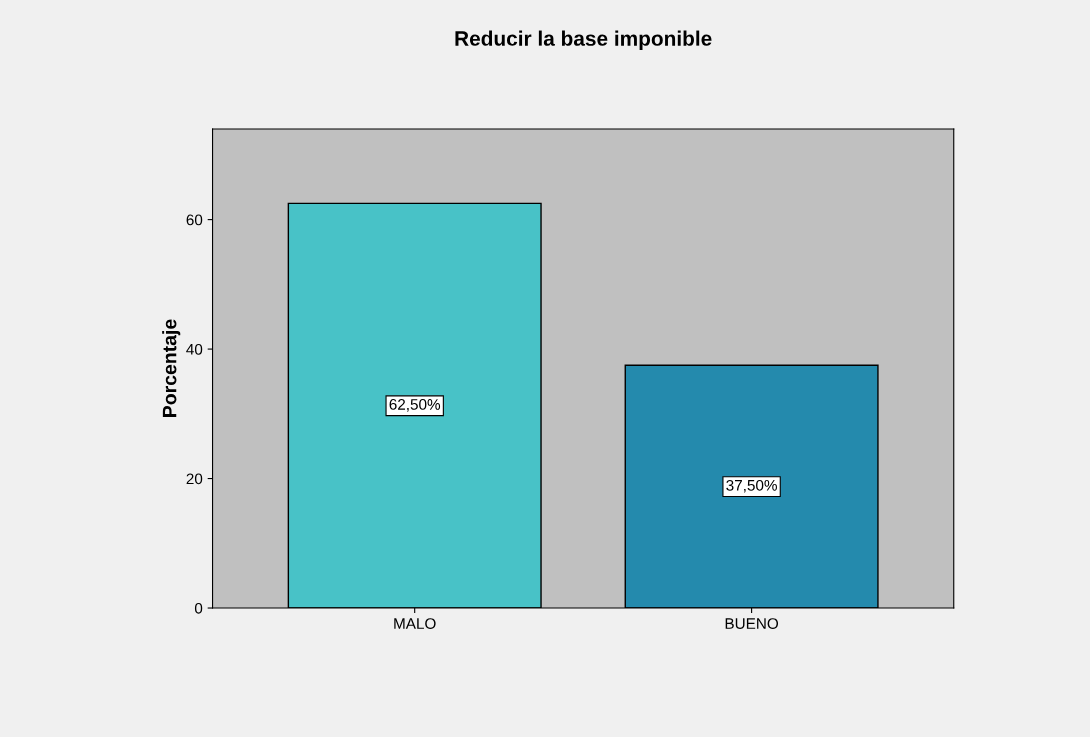 This screenshot has width=1090, height=737. I want to click on chart-title: Reducir la base imponible, so click(583, 40).